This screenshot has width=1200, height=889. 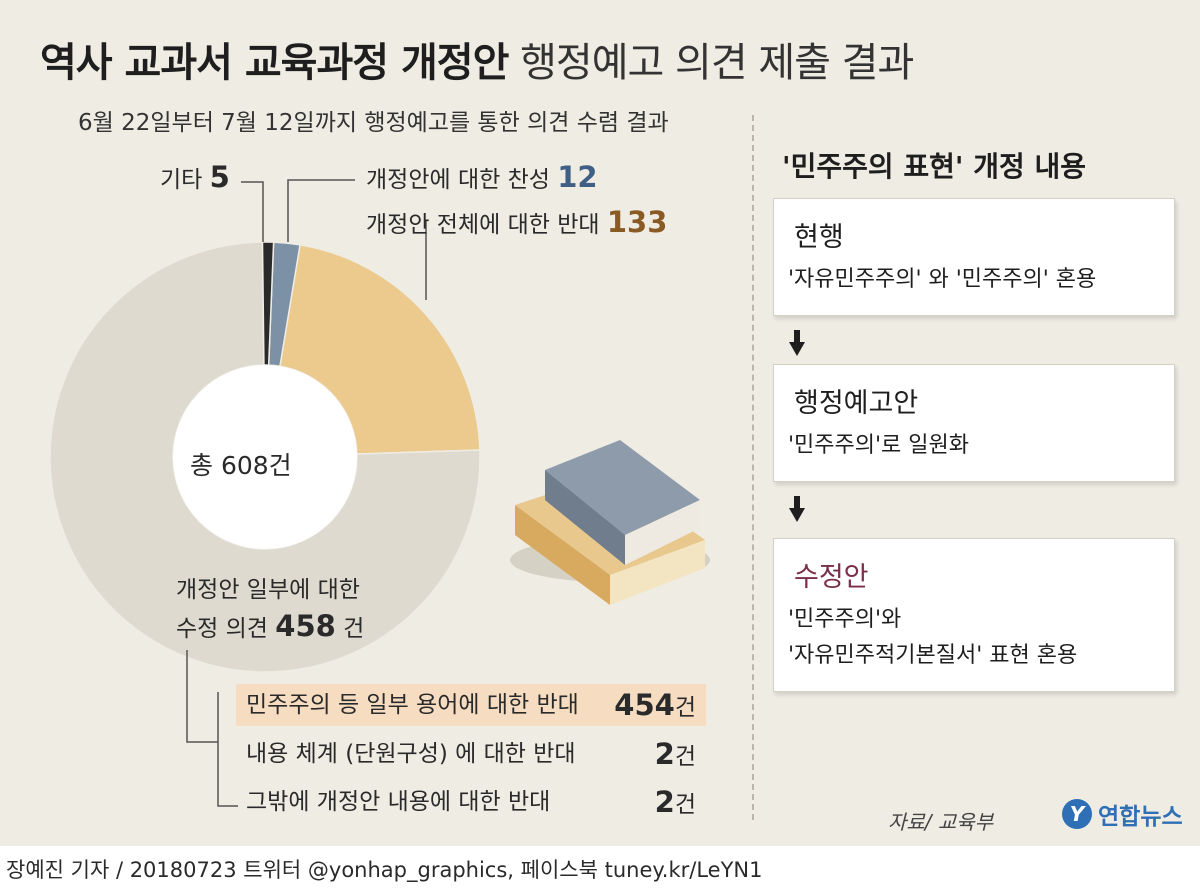 What do you see at coordinates (181, 180) in the screenshot?
I see `label-etc-text: 기타` at bounding box center [181, 180].